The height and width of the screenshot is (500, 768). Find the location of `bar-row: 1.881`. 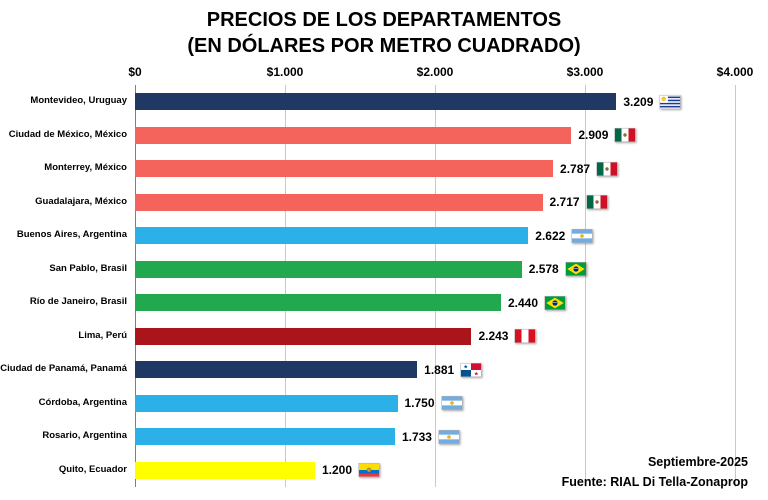

bar-row: 1.881 is located at coordinates (435, 370).